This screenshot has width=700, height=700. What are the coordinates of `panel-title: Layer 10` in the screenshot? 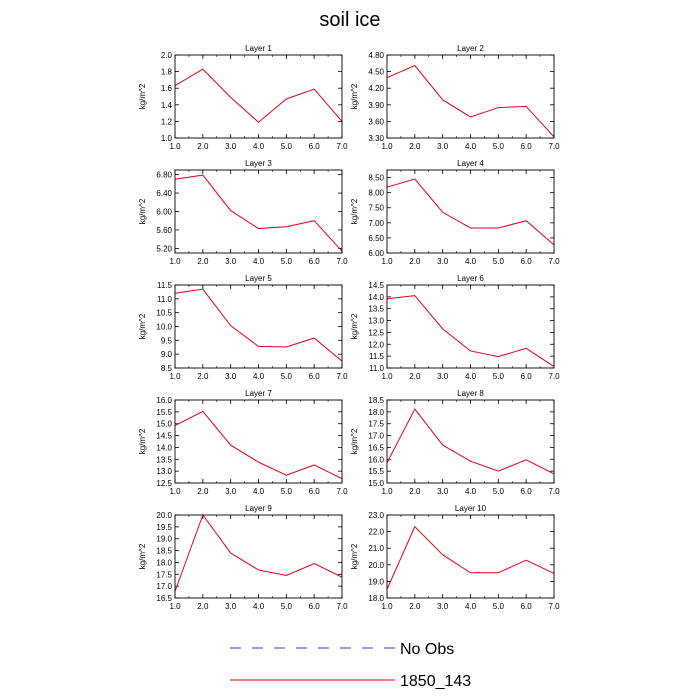 It's located at (471, 508).